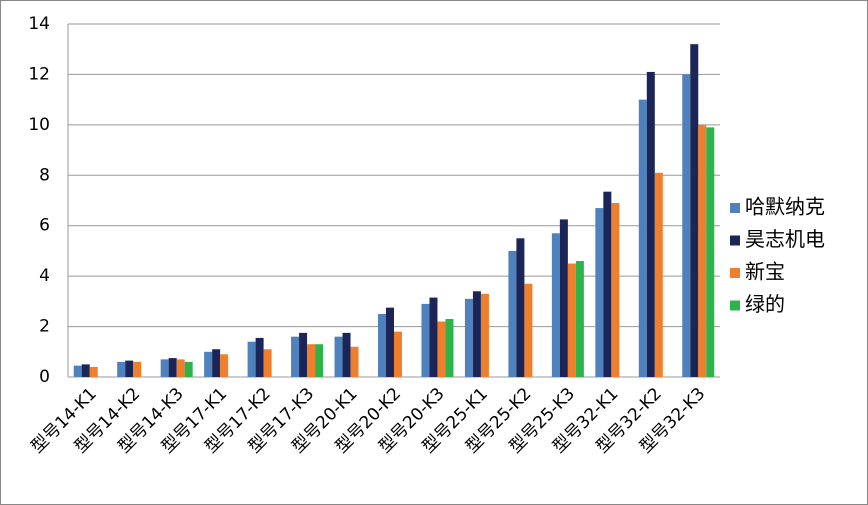 Image resolution: width=868 pixels, height=505 pixels. What do you see at coordinates (39, 24) in the screenshot?
I see `y-tick-label: 14` at bounding box center [39, 24].